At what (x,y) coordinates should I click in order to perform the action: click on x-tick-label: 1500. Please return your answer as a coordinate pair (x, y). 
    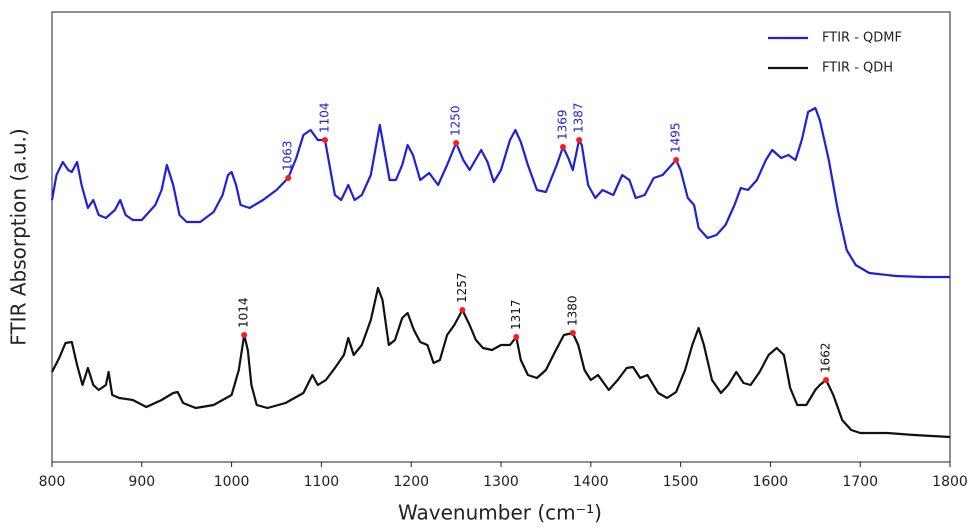
    Looking at the image, I should click on (681, 482).